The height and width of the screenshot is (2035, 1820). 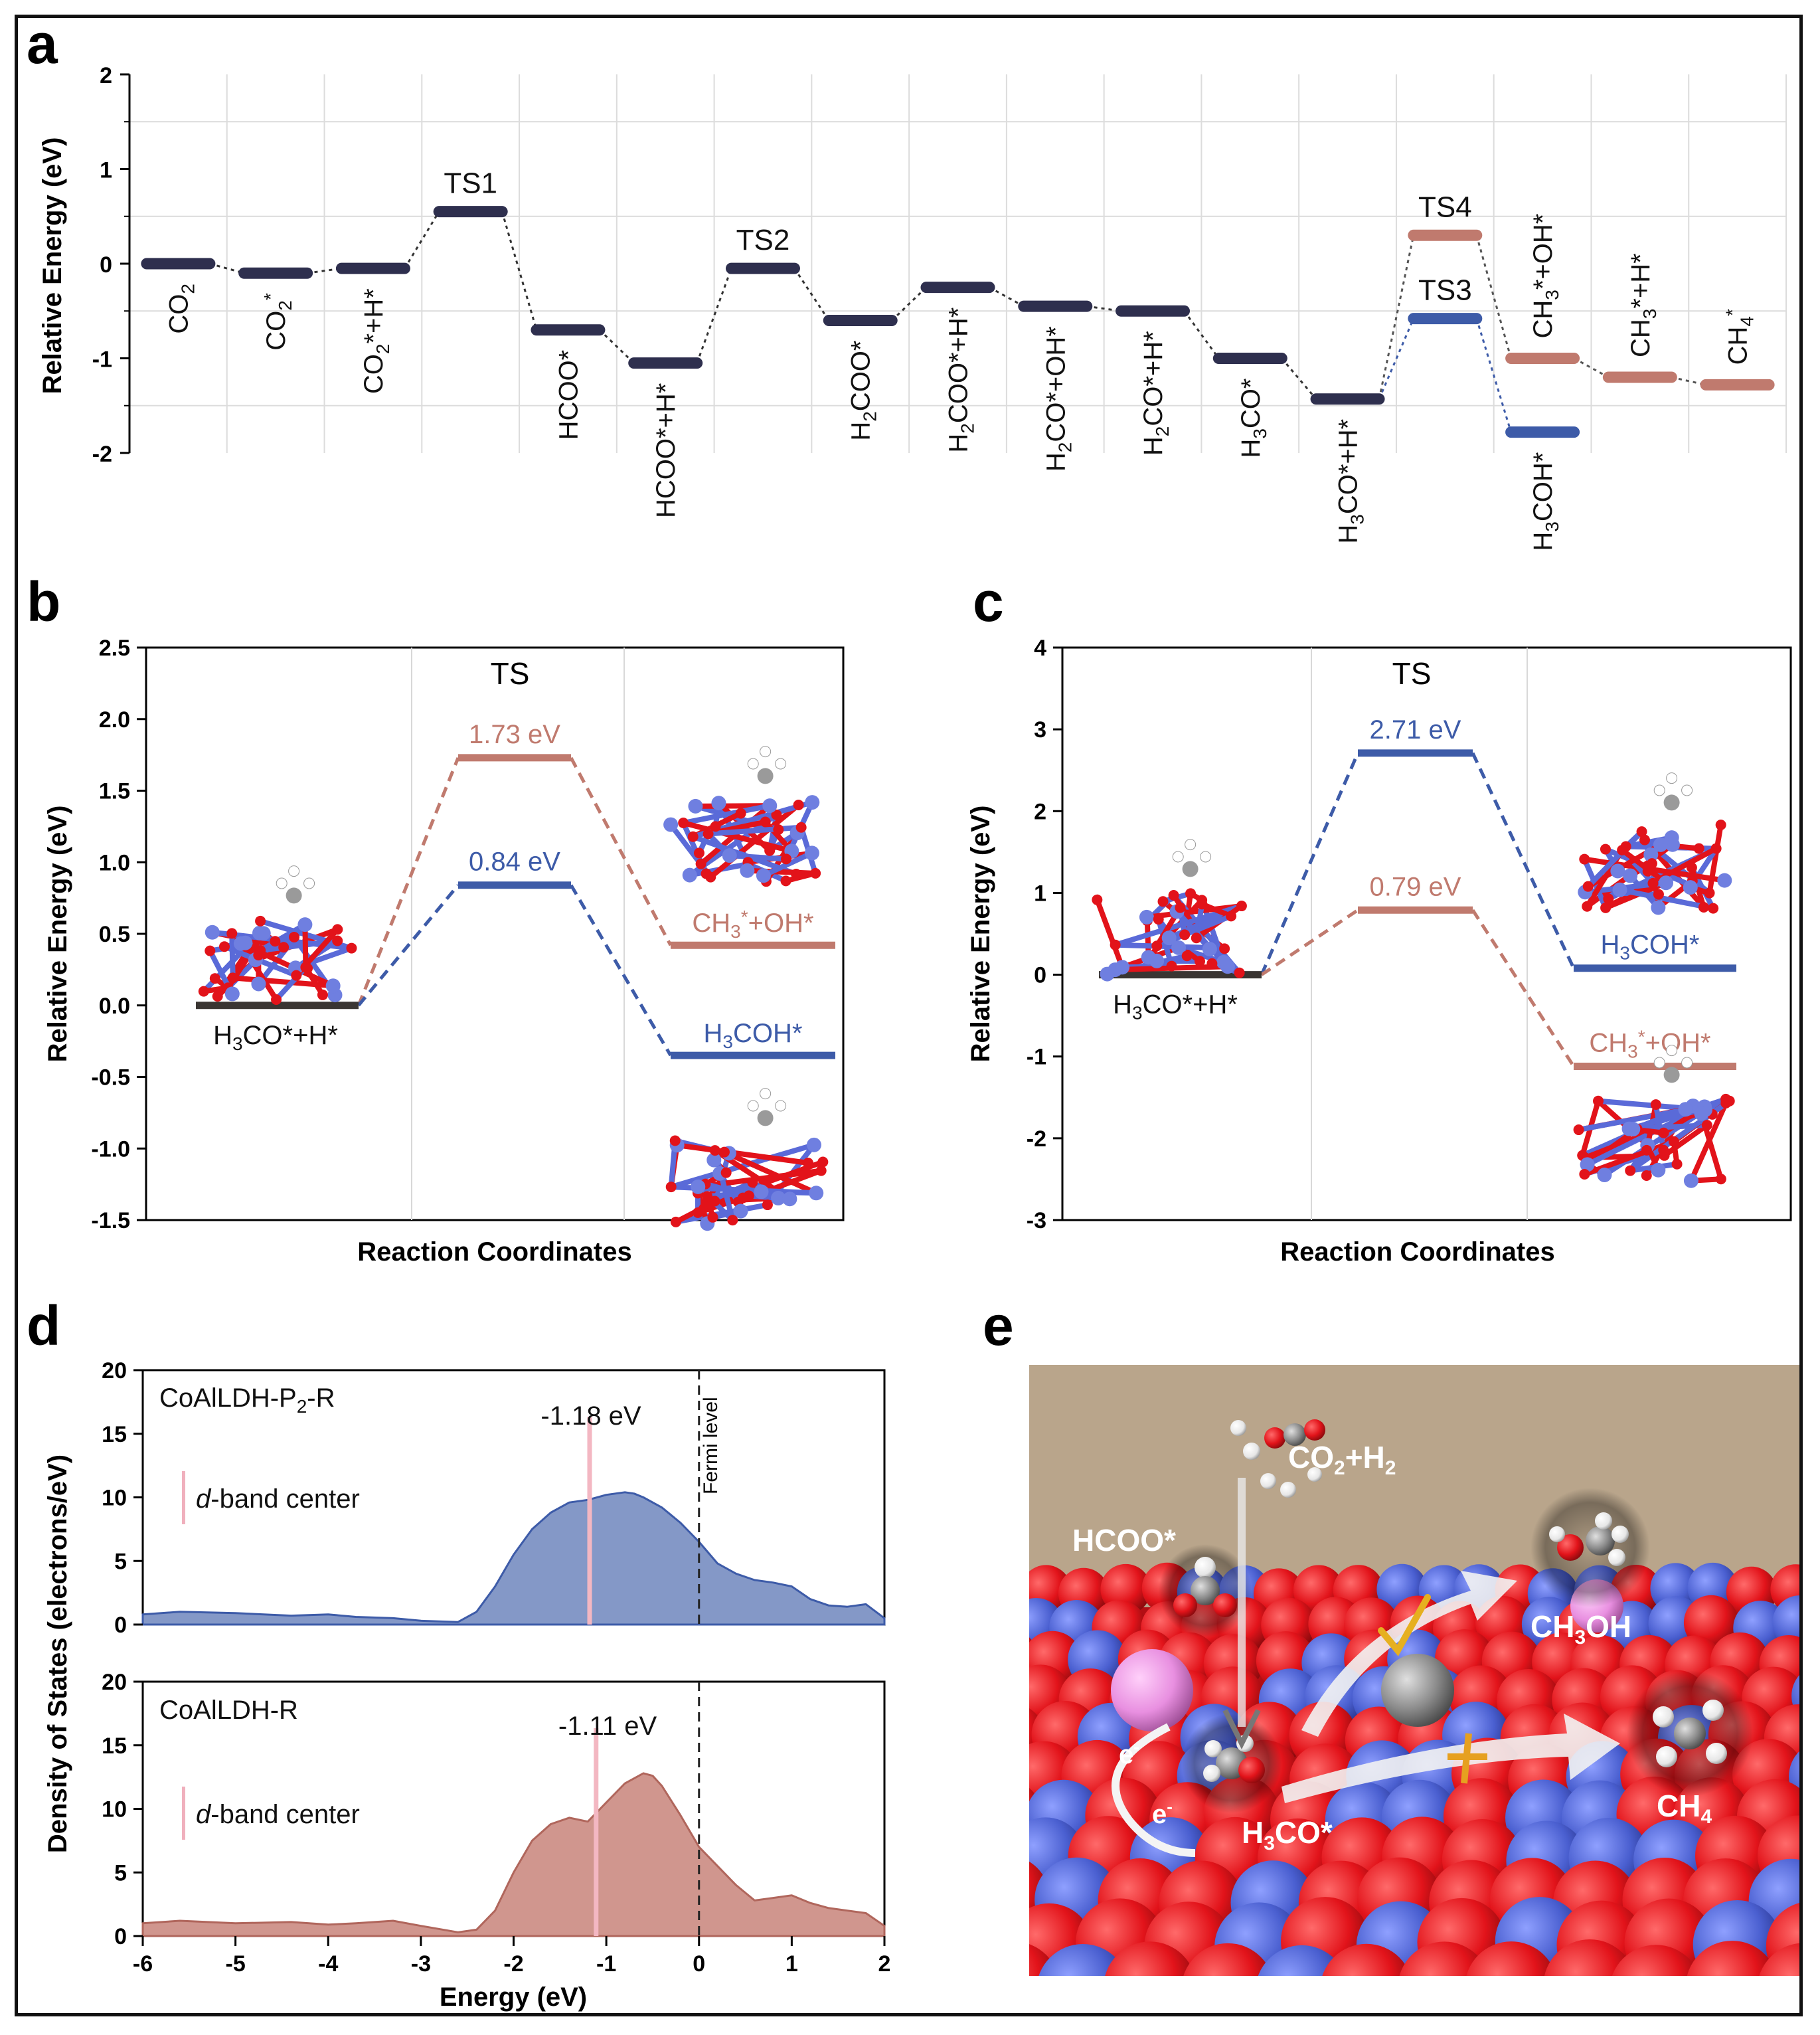 I want to click on surface-carbon-atom, so click(x=1417, y=1690).